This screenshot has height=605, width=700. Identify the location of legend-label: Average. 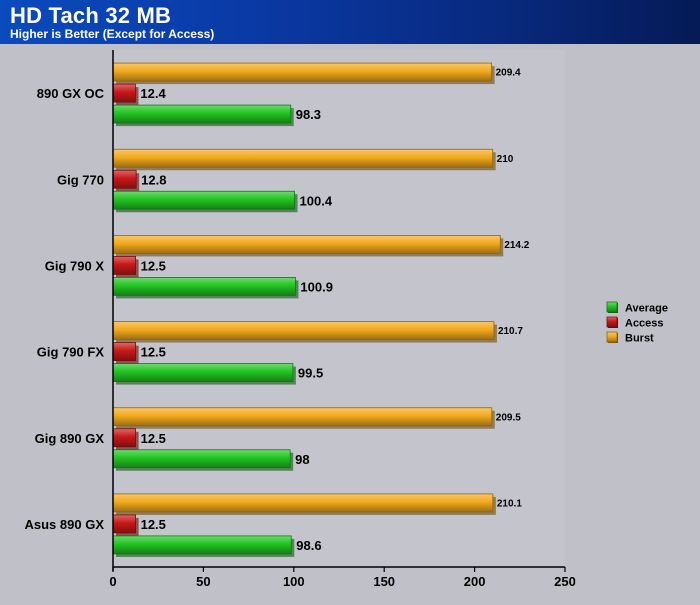
(646, 309).